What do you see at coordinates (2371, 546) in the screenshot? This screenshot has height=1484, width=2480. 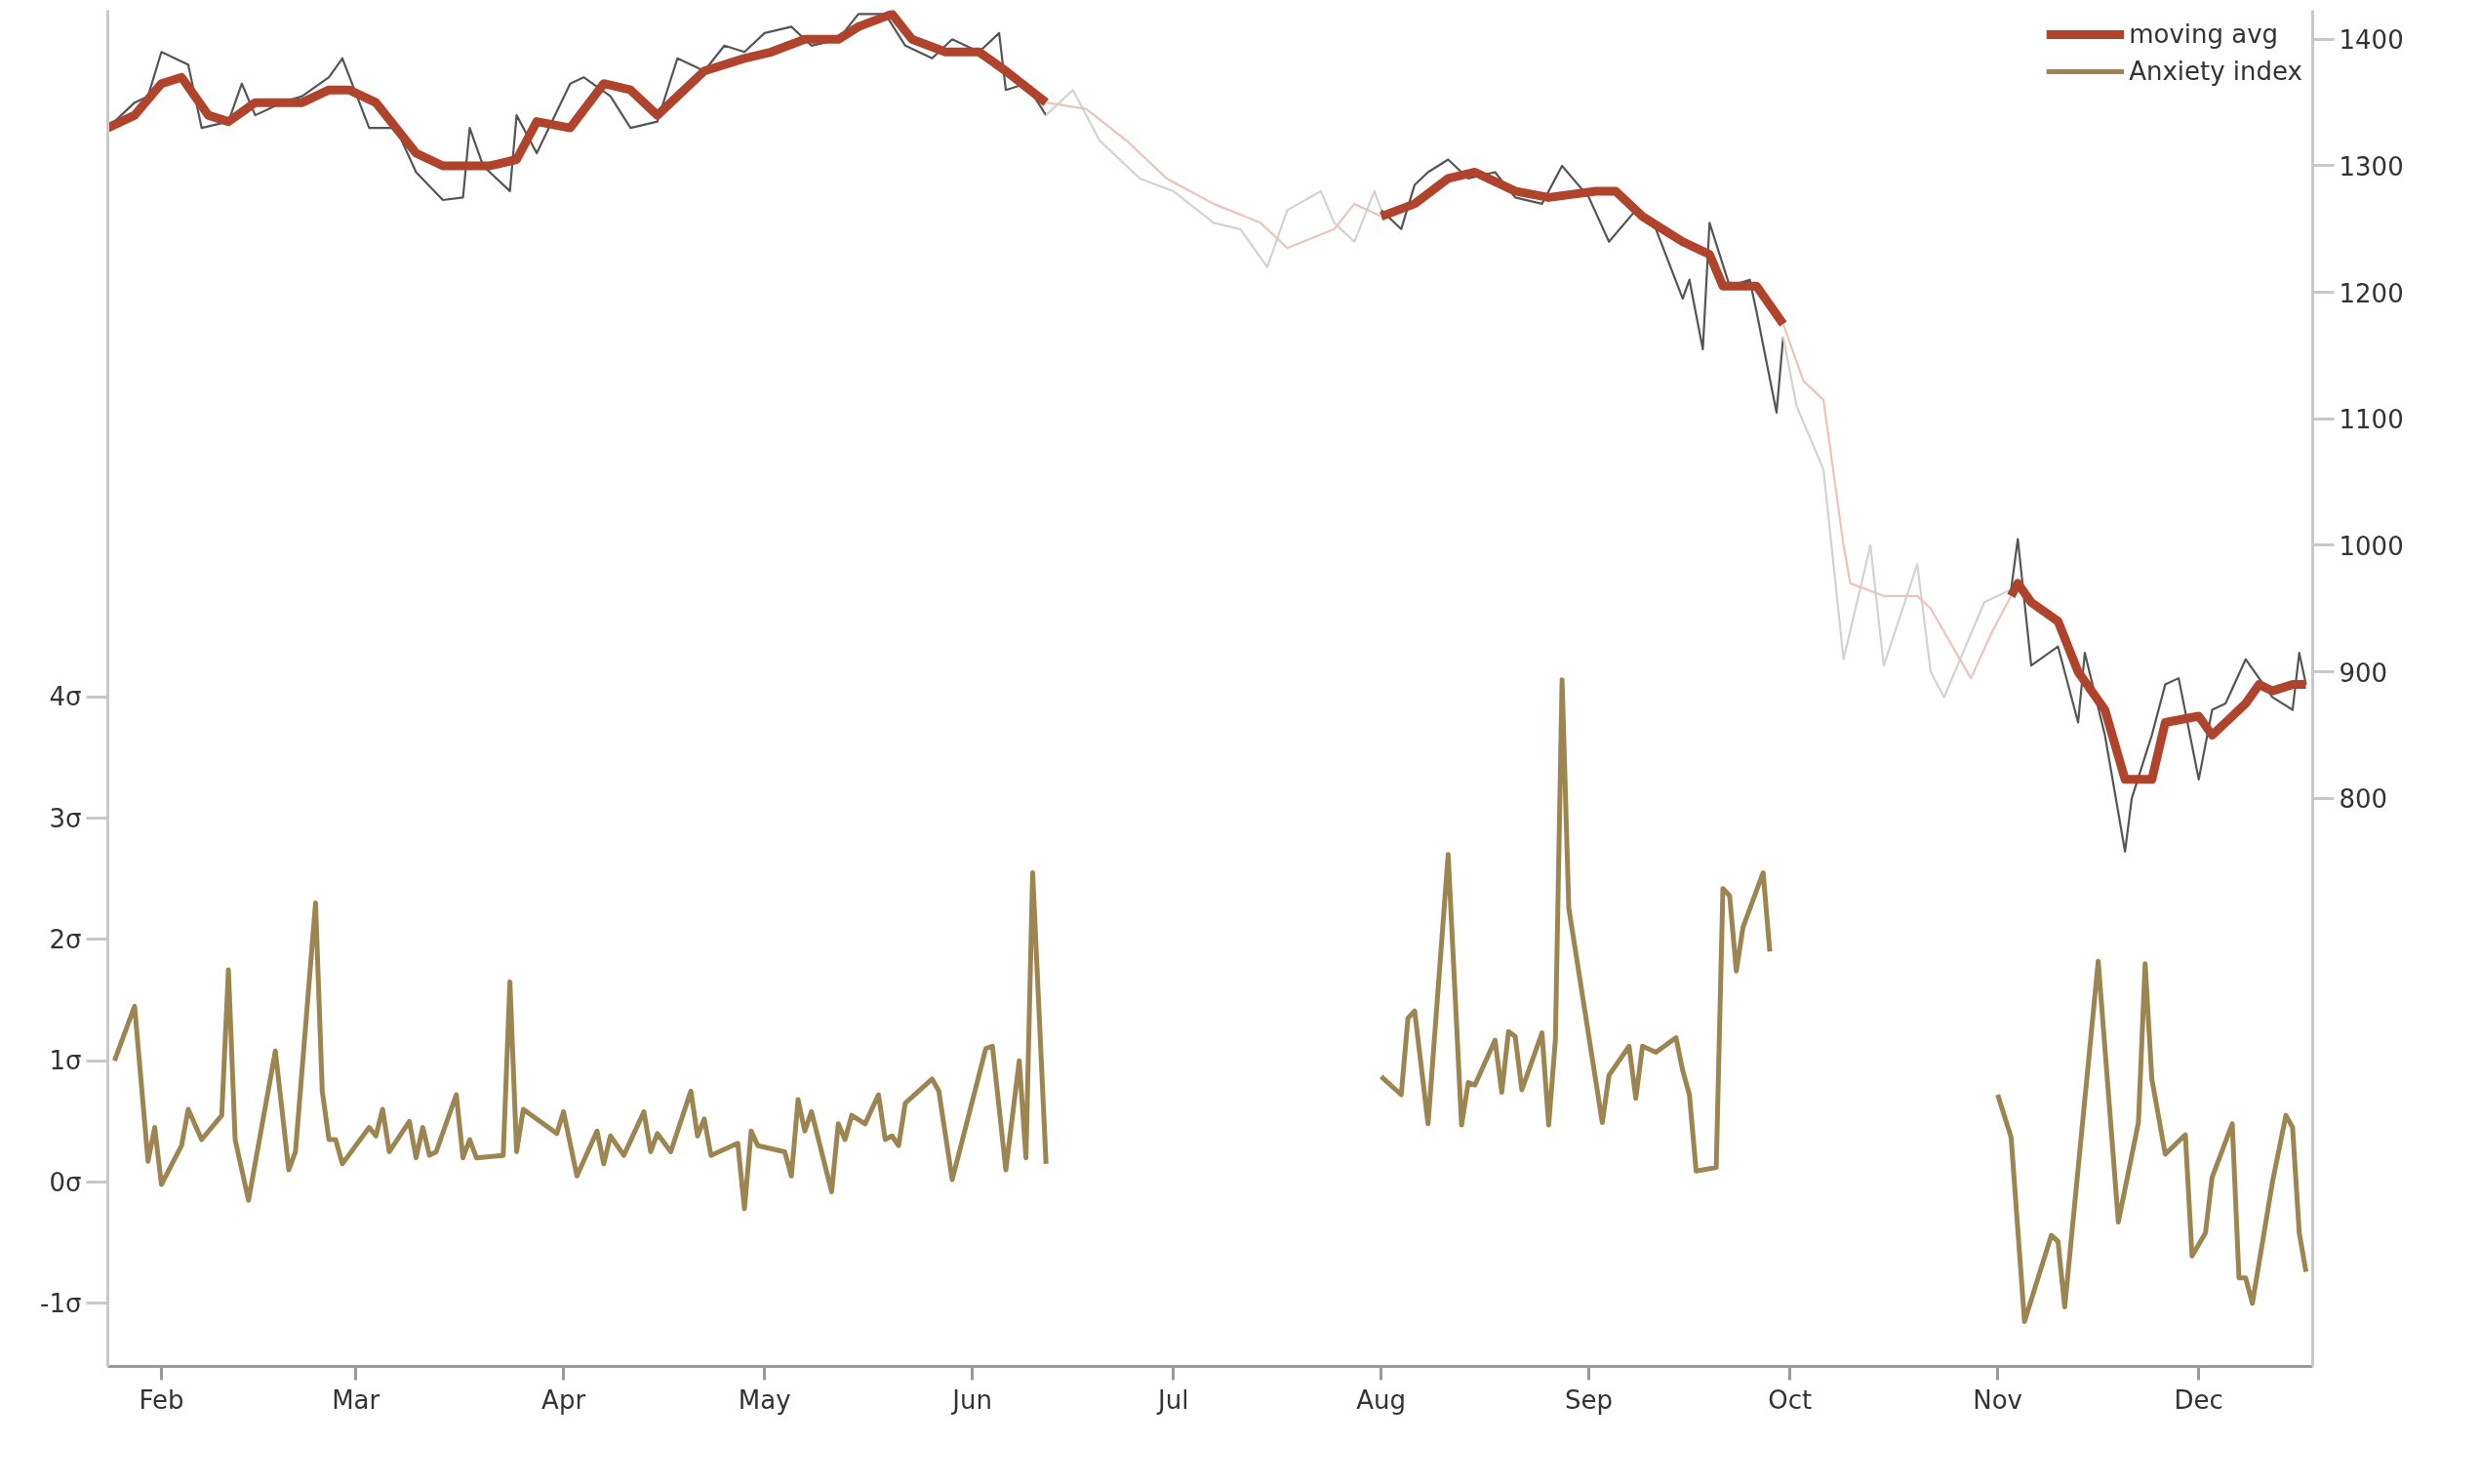 I see `y2-tick-label: 1000` at bounding box center [2371, 546].